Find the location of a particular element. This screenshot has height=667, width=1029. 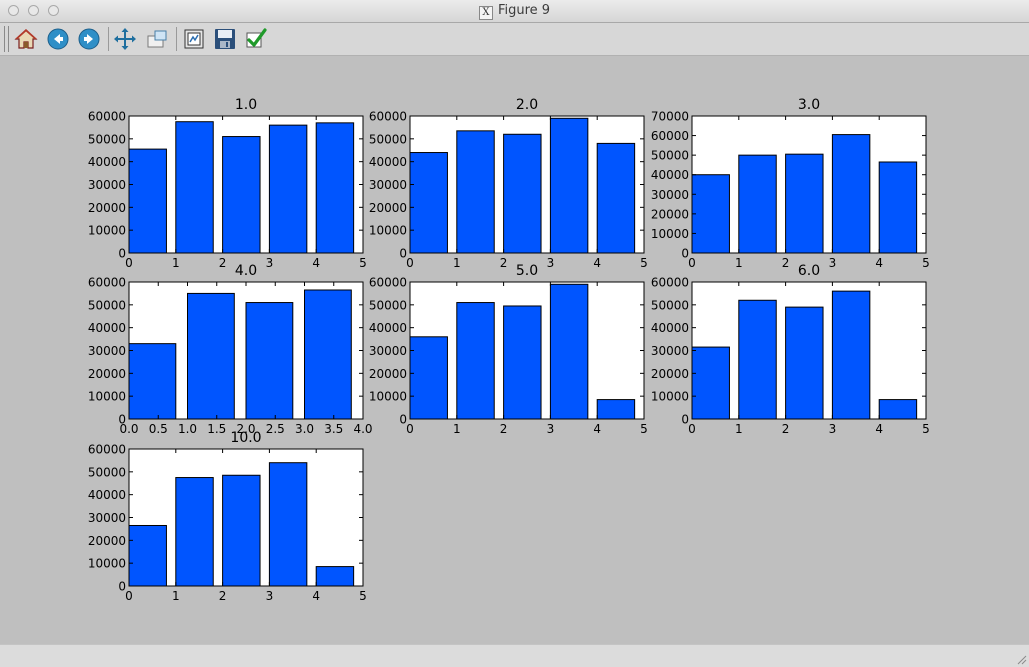

home-button is located at coordinates (26, 39).